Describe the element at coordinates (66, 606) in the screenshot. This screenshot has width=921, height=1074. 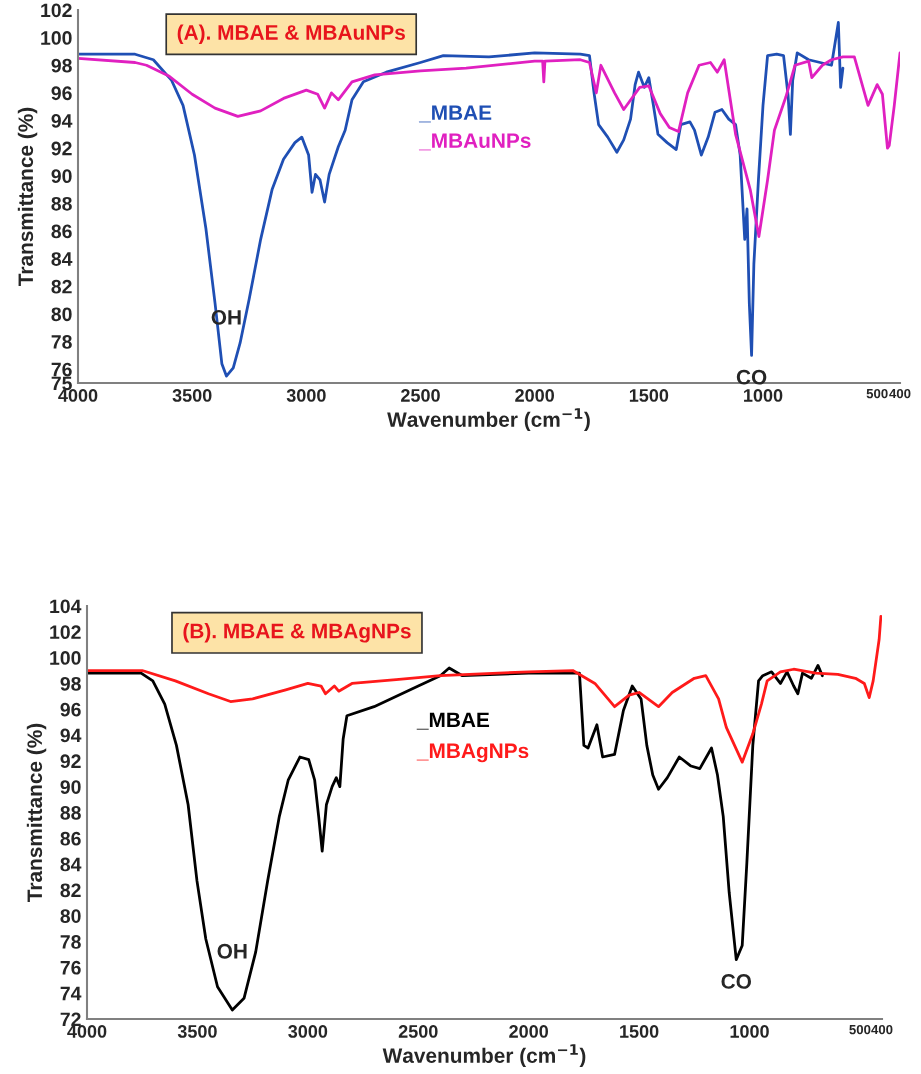
I see `y-tick-label: 104` at that location.